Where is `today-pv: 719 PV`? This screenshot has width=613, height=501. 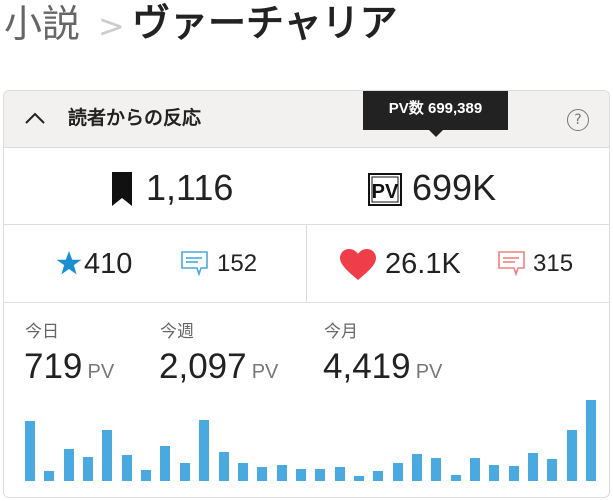 today-pv: 719 PV is located at coordinates (69, 367).